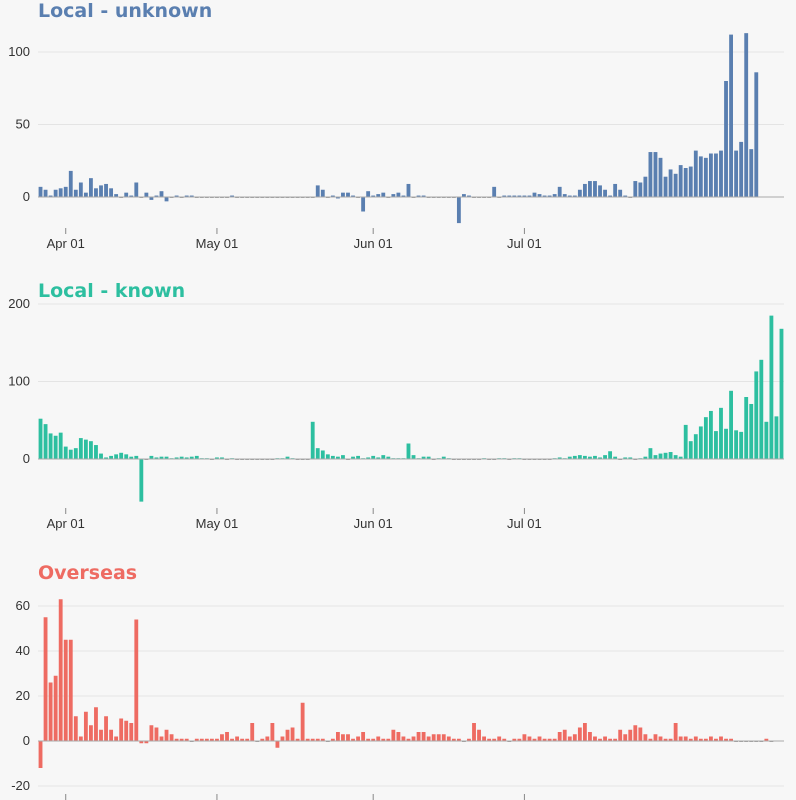 Image resolution: width=796 pixels, height=800 pixels. Describe the element at coordinates (66, 243) in the screenshot. I see `x-tick-label: Apr 01` at that location.